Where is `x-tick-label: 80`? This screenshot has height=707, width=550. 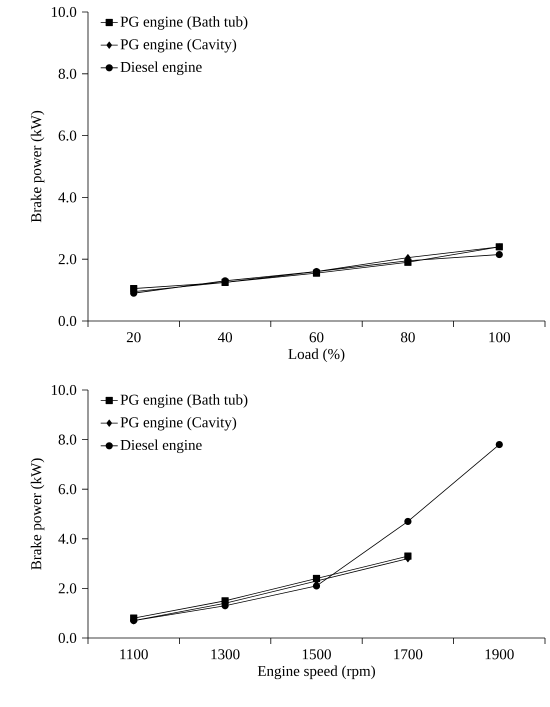 x-tick-label: 80 is located at coordinates (407, 337).